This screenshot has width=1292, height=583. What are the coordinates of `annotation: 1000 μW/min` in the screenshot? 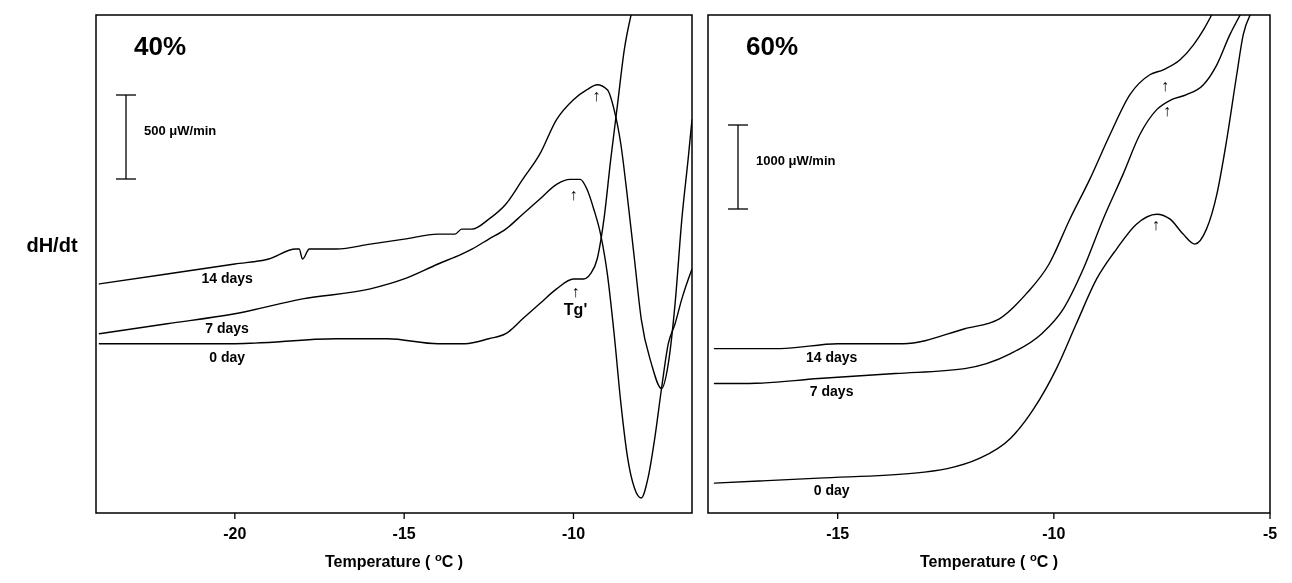 It's located at (796, 160).